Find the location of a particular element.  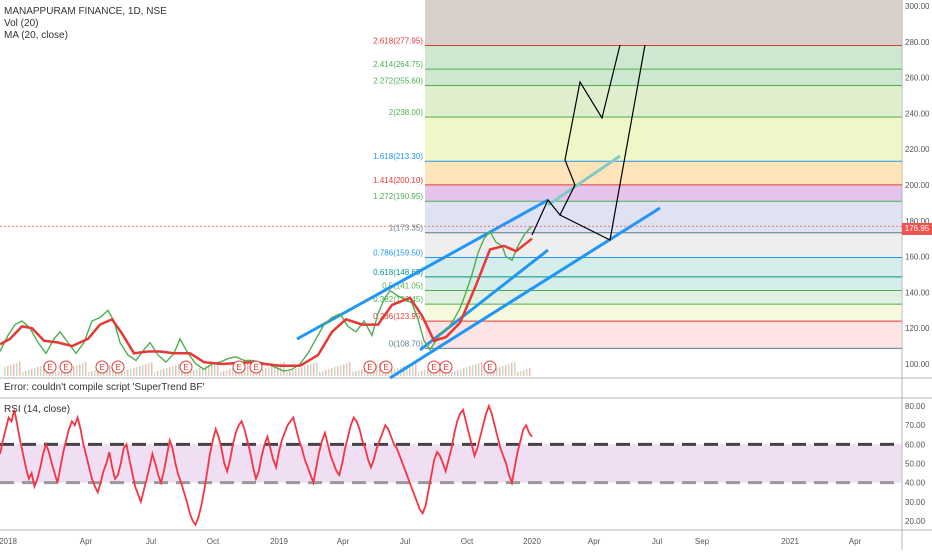

fib-zone-1.414 is located at coordinates (663, 173).